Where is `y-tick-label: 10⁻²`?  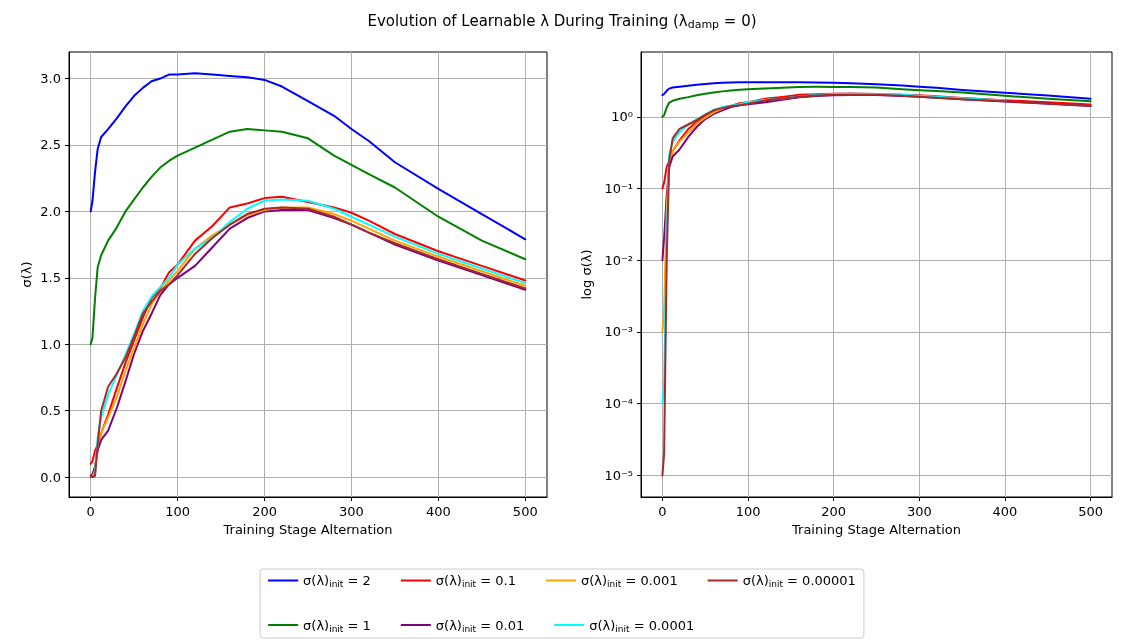 y-tick-label: 10⁻² is located at coordinates (618, 260).